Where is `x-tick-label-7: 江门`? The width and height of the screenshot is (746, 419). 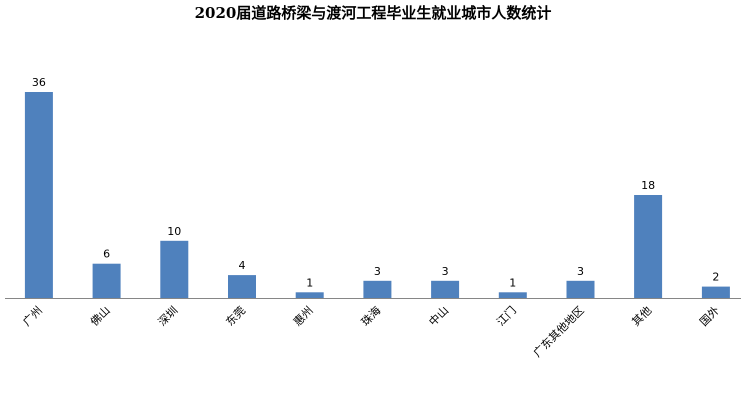
x-tick-label-7: 江门 is located at coordinates (505, 315).